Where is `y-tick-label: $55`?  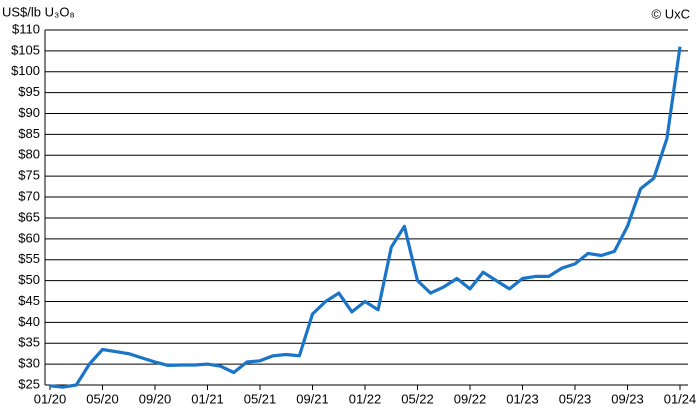
y-tick-label: $55 is located at coordinates (29, 258).